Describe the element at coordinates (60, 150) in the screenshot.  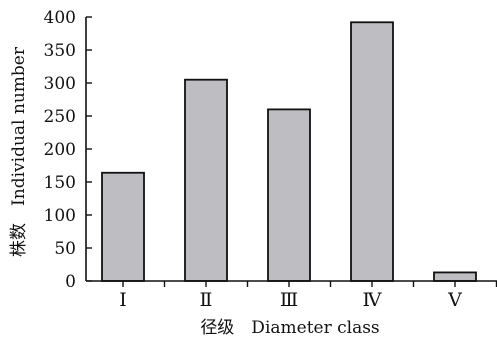
I see `y-tick-label: 200` at that location.